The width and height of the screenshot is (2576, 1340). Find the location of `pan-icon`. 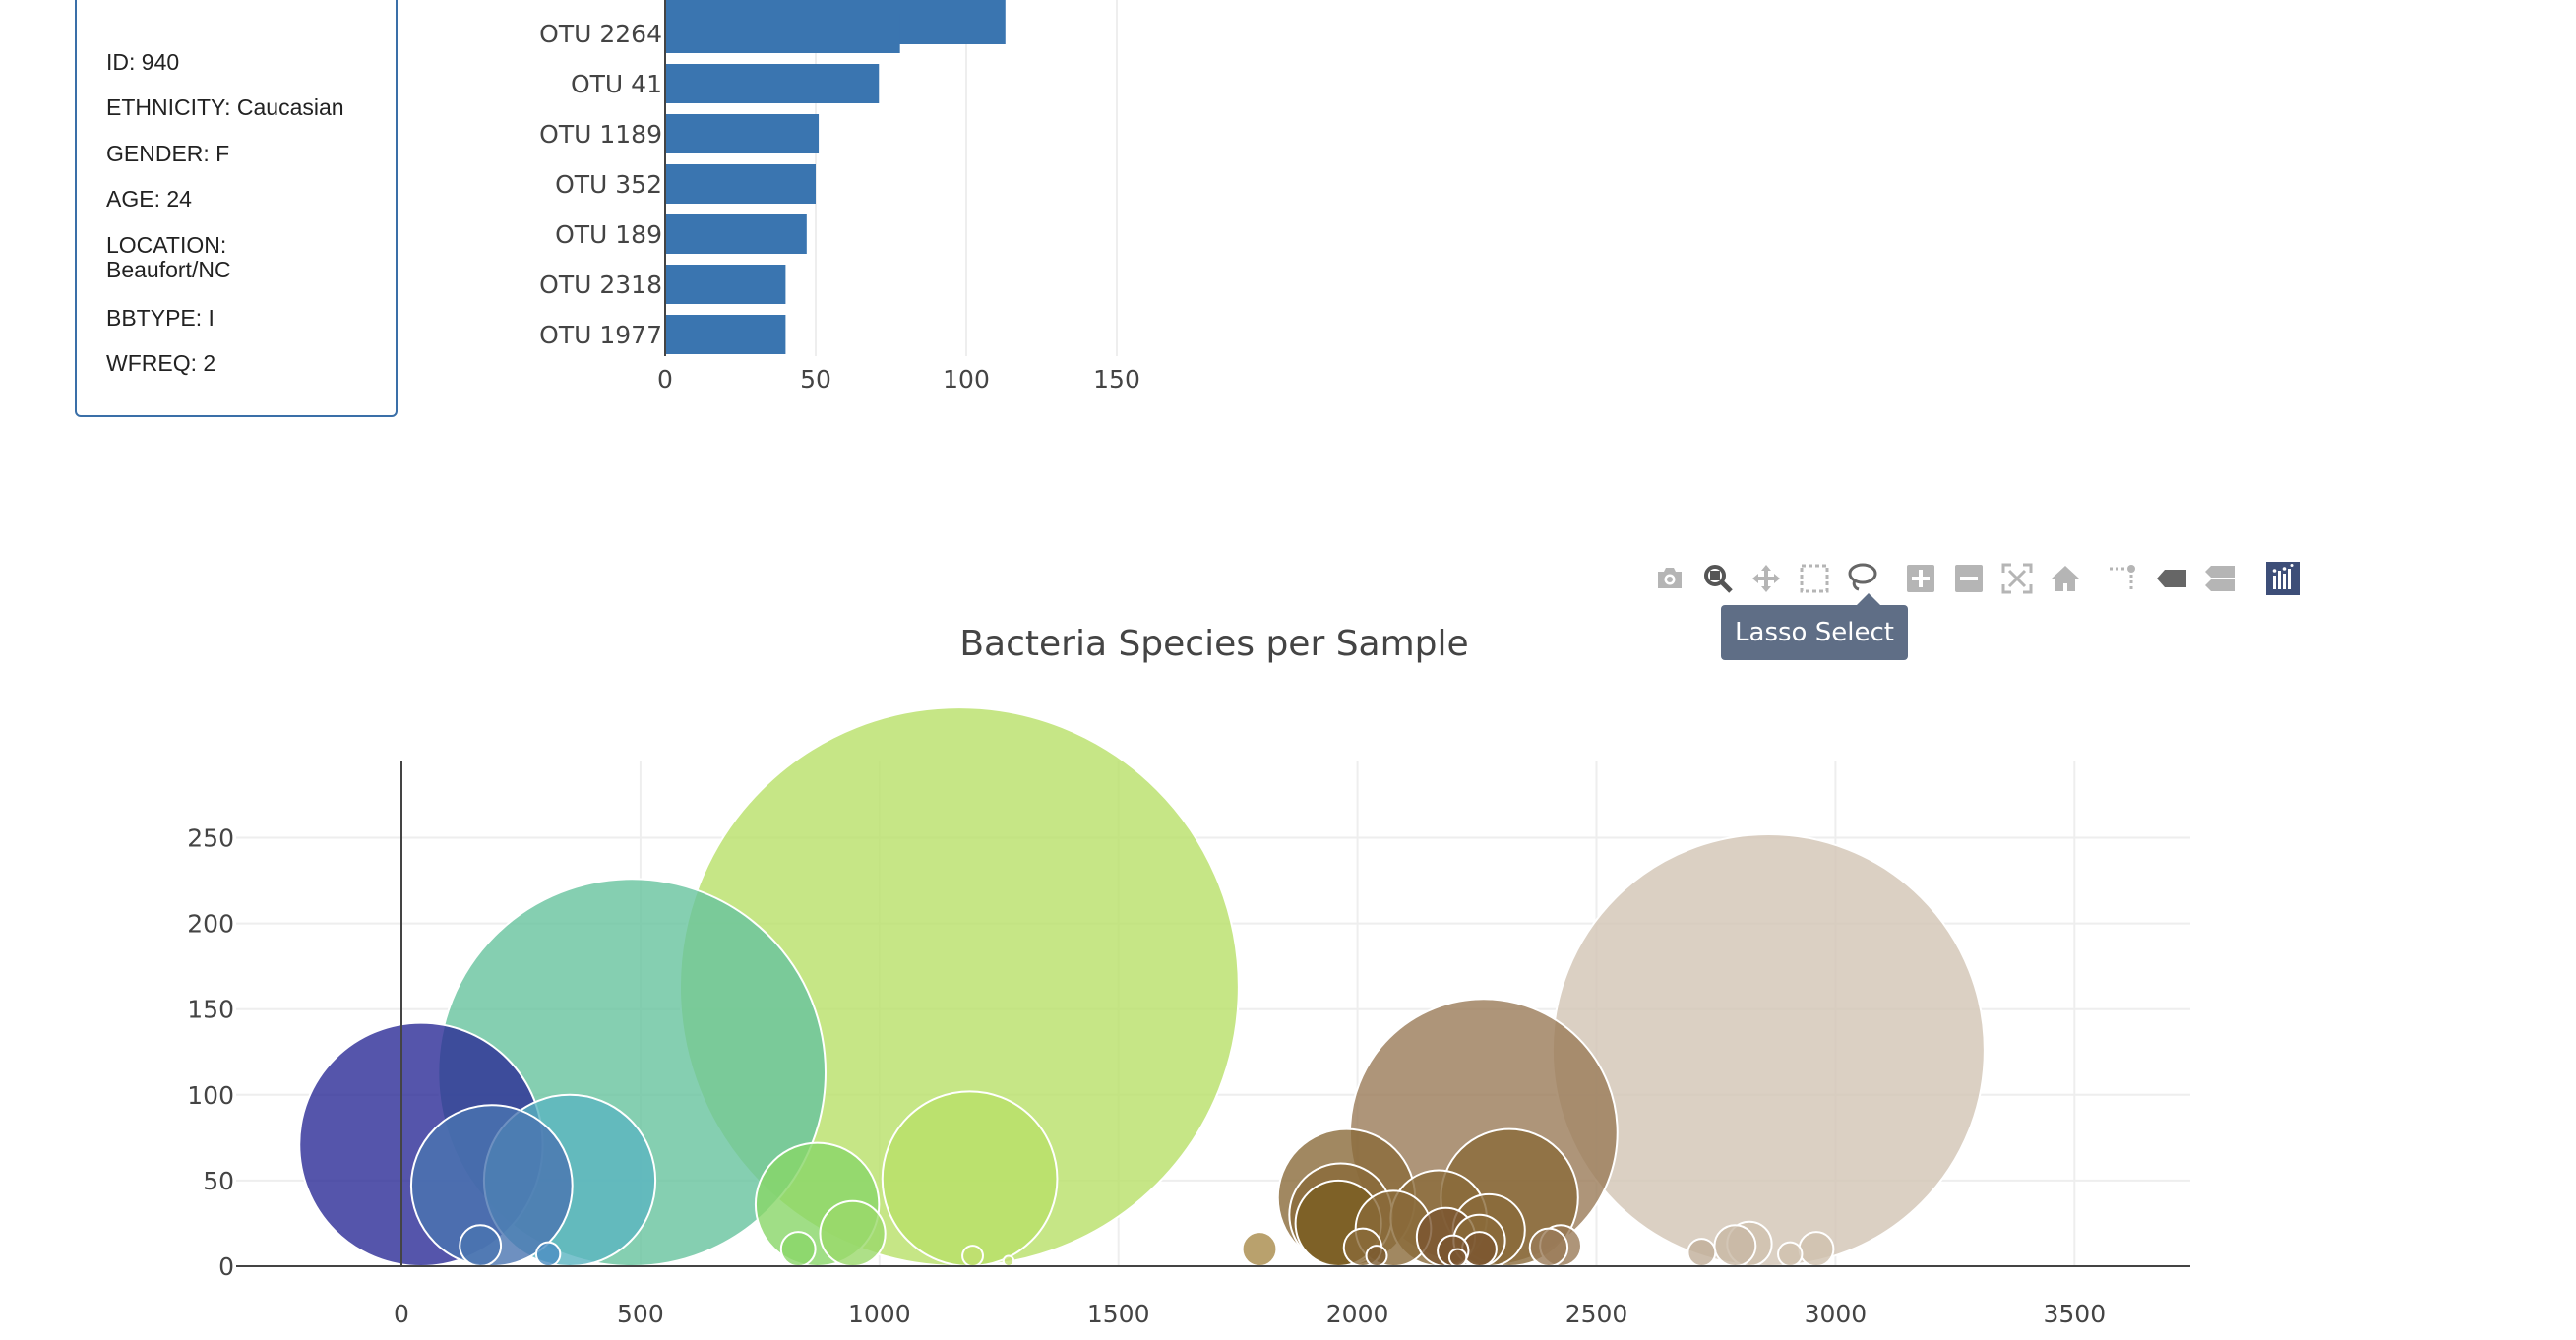

pan-icon is located at coordinates (1766, 578).